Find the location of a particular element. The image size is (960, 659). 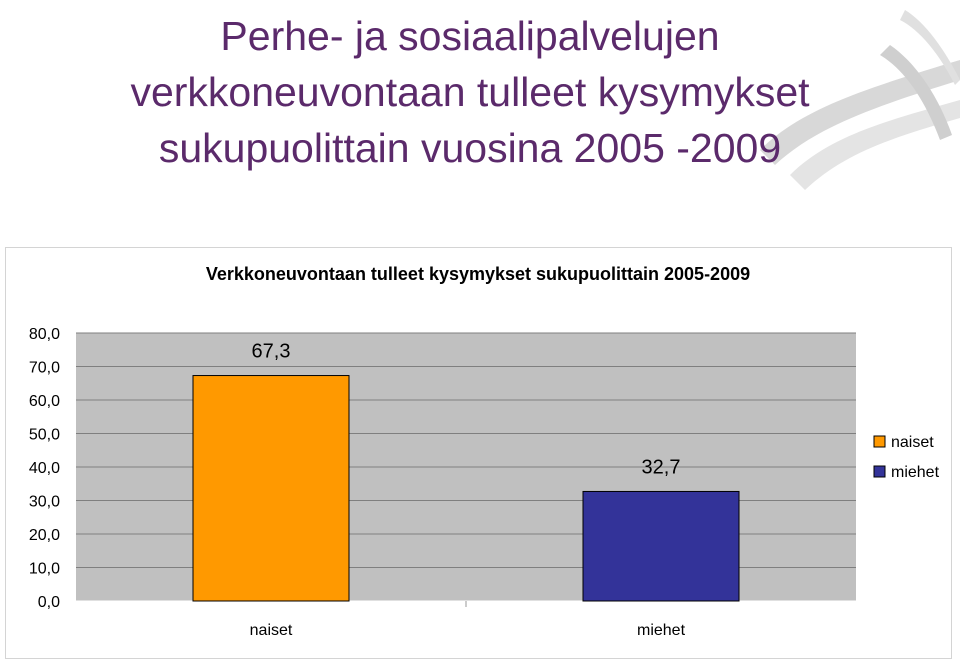

bar-naiset is located at coordinates (271, 488).